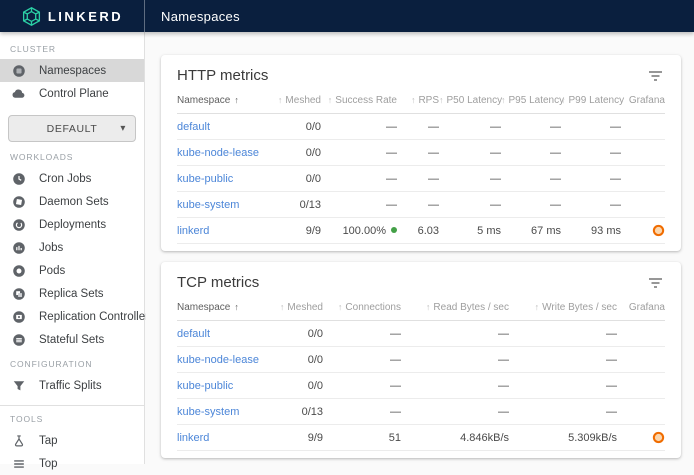 The height and width of the screenshot is (475, 694). Describe the element at coordinates (366, 100) in the screenshot. I see `column-label: Success Rate` at that location.